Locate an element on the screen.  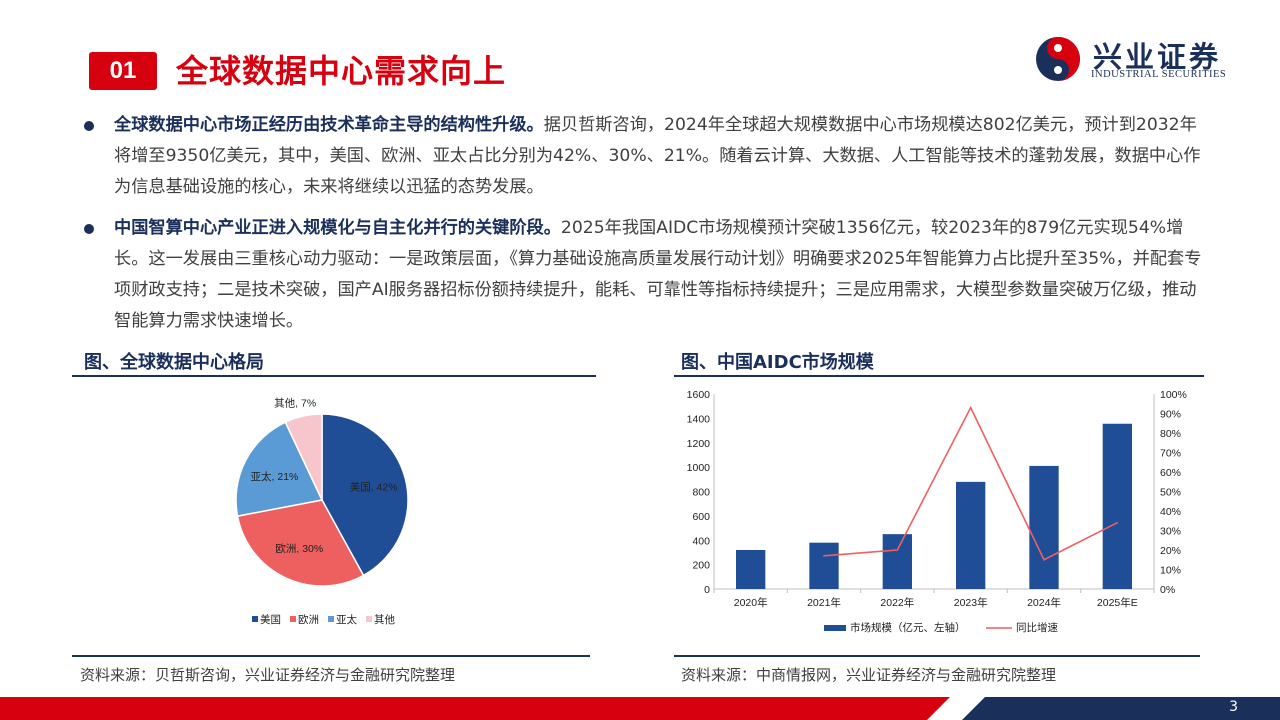
logo-text-en: INDUSTRIAL SECURITIES is located at coordinates (1159, 74).